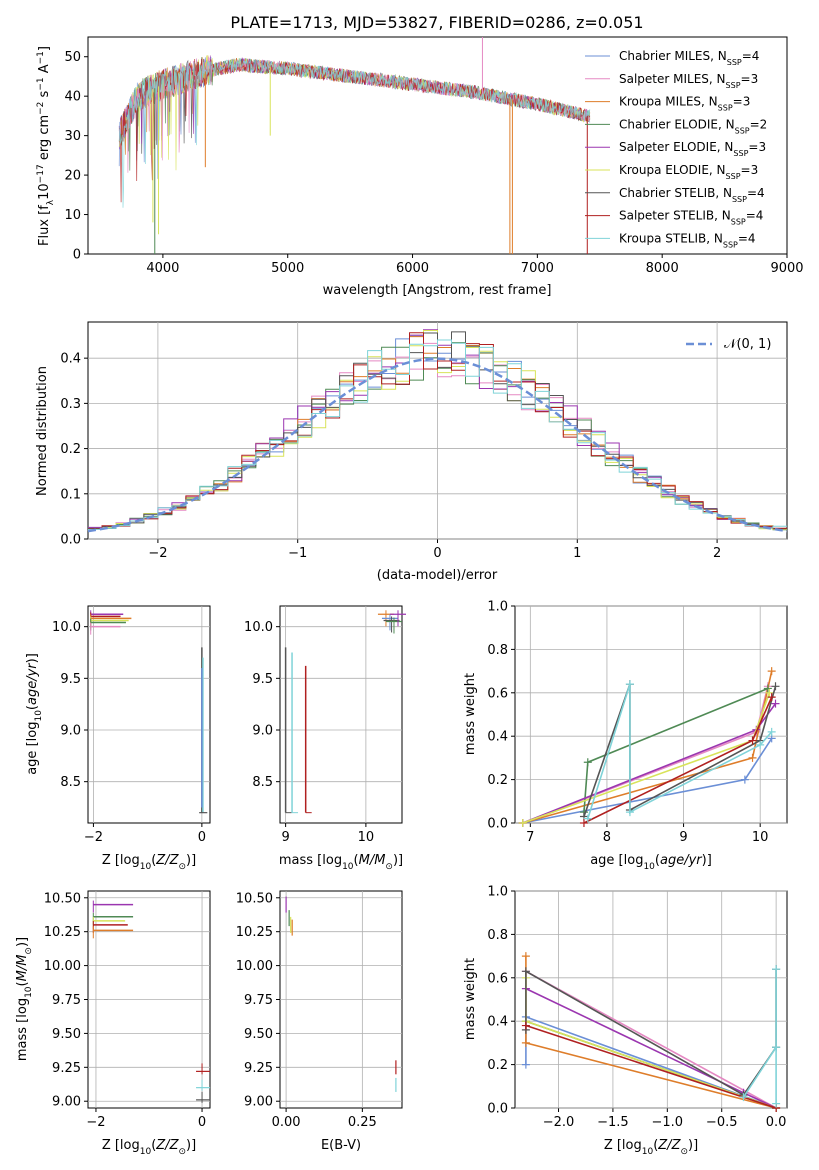 This screenshot has height=1170, width=819. What do you see at coordinates (668, 1122) in the screenshot?
I see `x-tick-label: −1.0` at bounding box center [668, 1122].